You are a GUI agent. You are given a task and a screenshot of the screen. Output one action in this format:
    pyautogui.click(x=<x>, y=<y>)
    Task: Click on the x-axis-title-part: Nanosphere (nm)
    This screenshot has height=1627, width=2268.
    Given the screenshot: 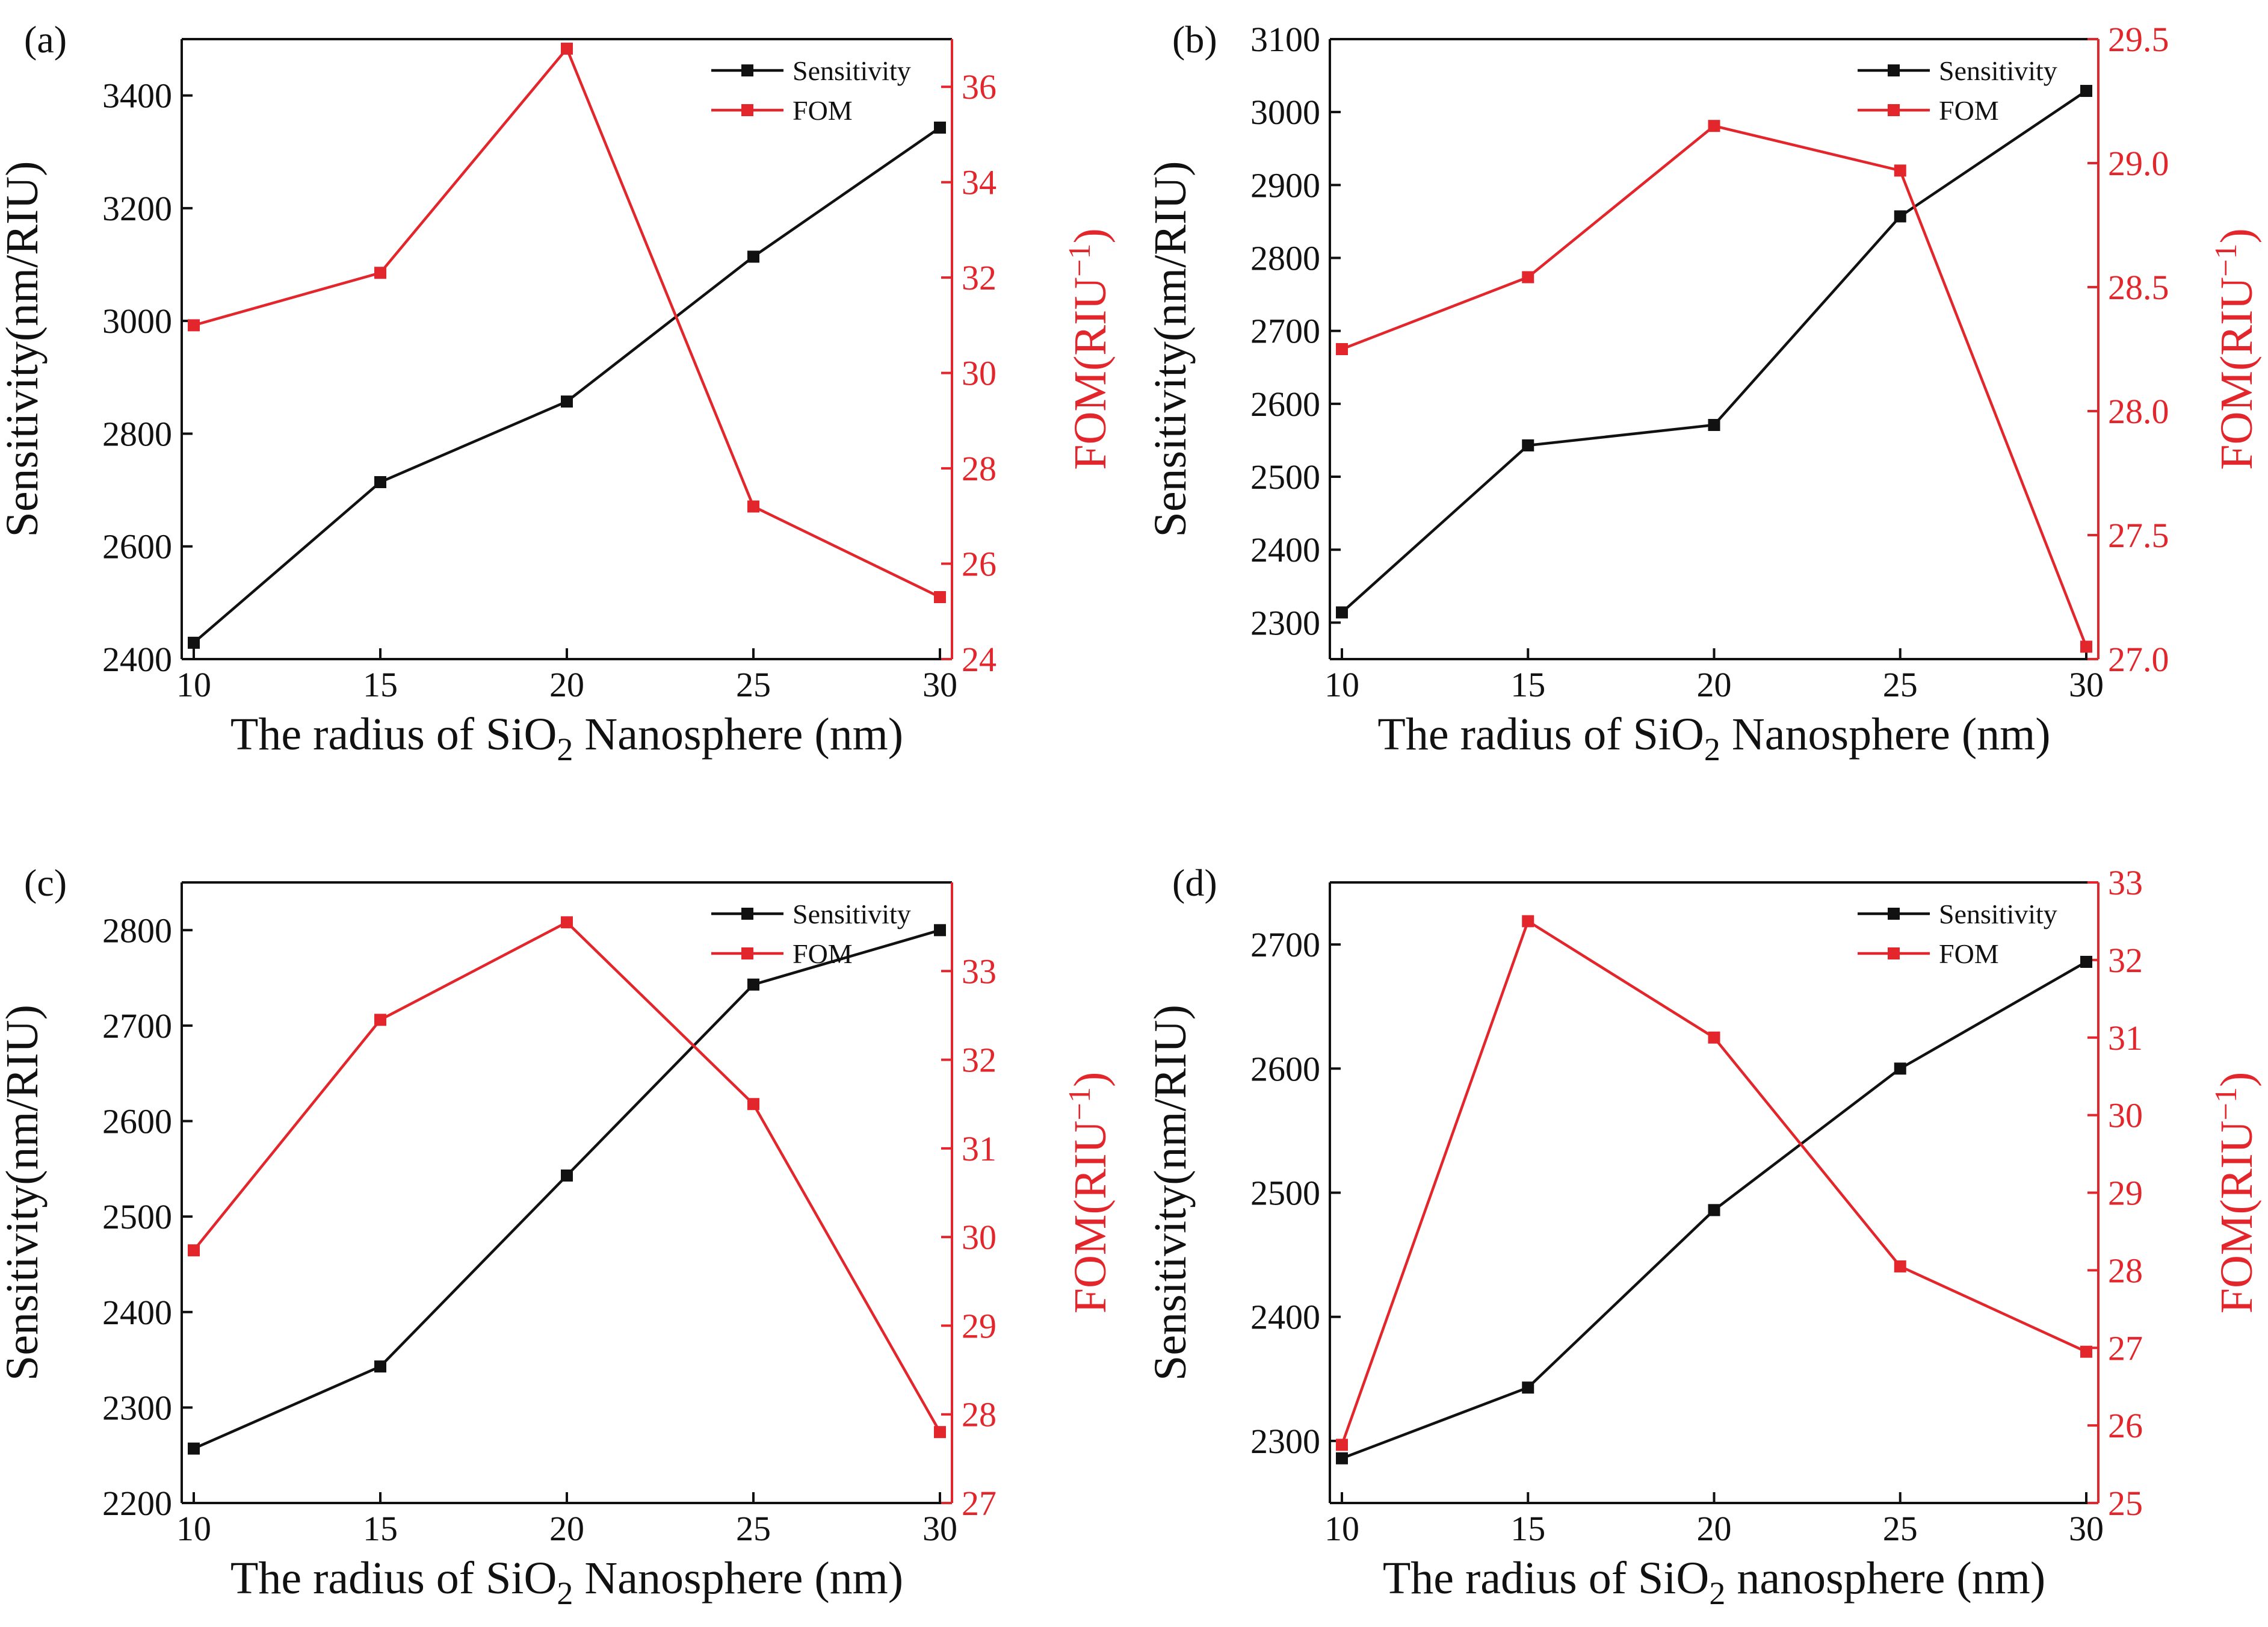 What is the action you would take?
    pyautogui.click(x=738, y=735)
    